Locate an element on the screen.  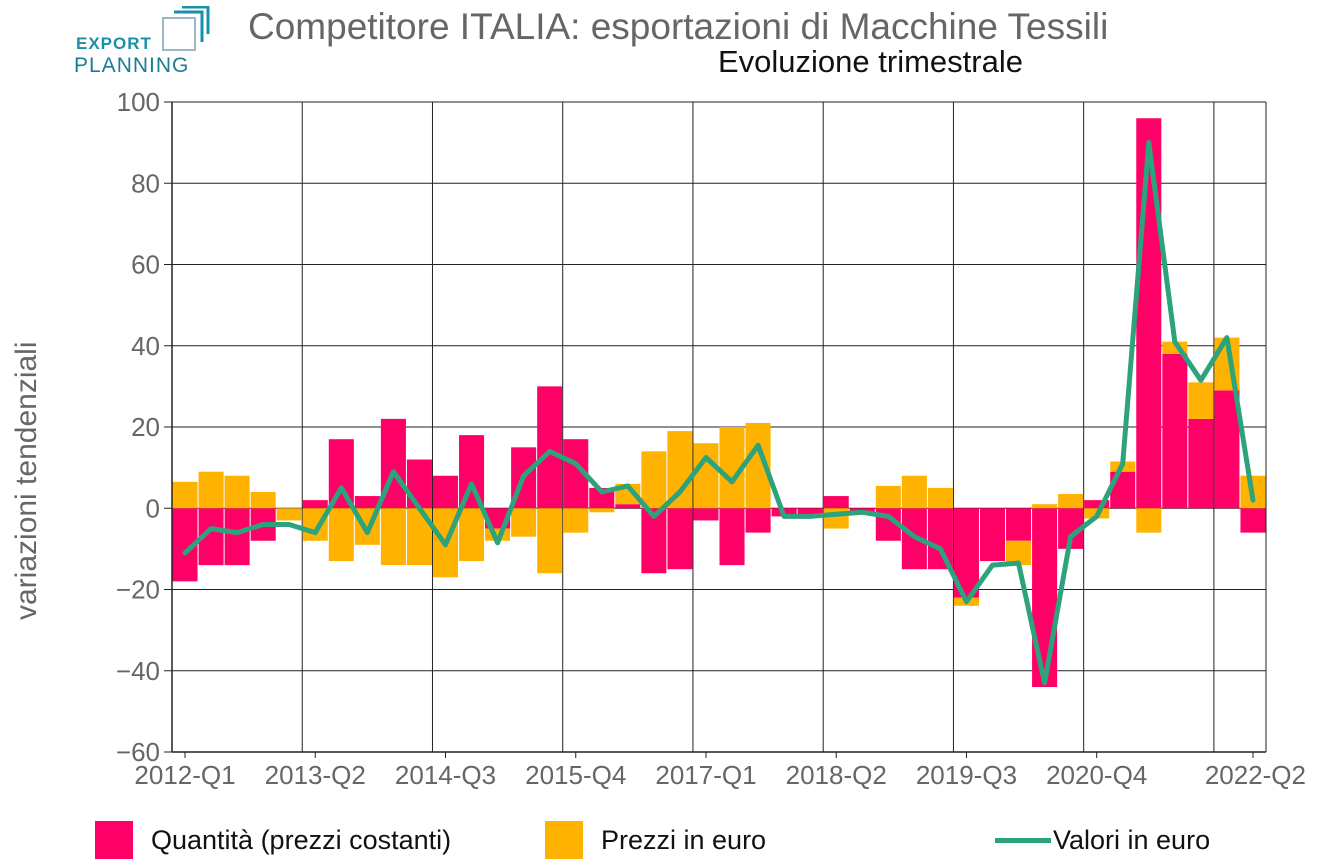
legend-line-valori is located at coordinates (1023, 840).